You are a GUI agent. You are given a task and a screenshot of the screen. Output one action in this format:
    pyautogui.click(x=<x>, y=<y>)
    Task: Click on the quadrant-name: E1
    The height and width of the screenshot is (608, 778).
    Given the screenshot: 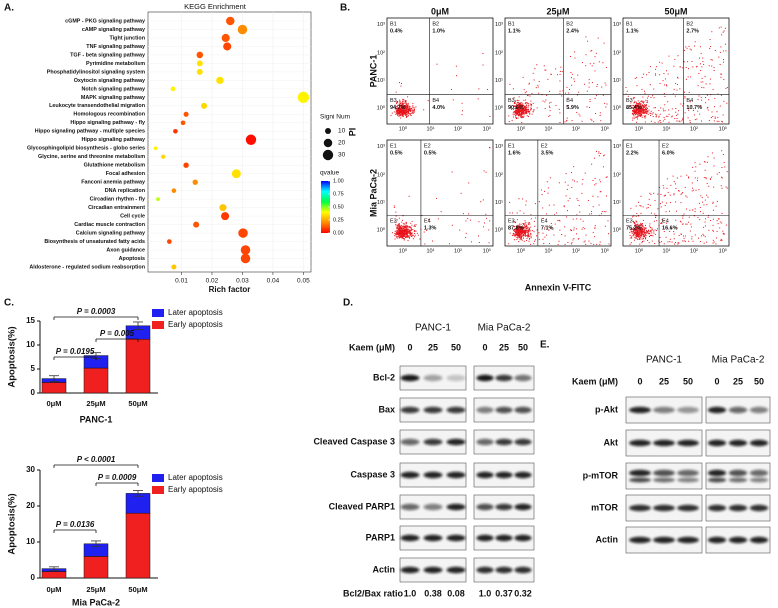 What is the action you would take?
    pyautogui.click(x=511, y=146)
    